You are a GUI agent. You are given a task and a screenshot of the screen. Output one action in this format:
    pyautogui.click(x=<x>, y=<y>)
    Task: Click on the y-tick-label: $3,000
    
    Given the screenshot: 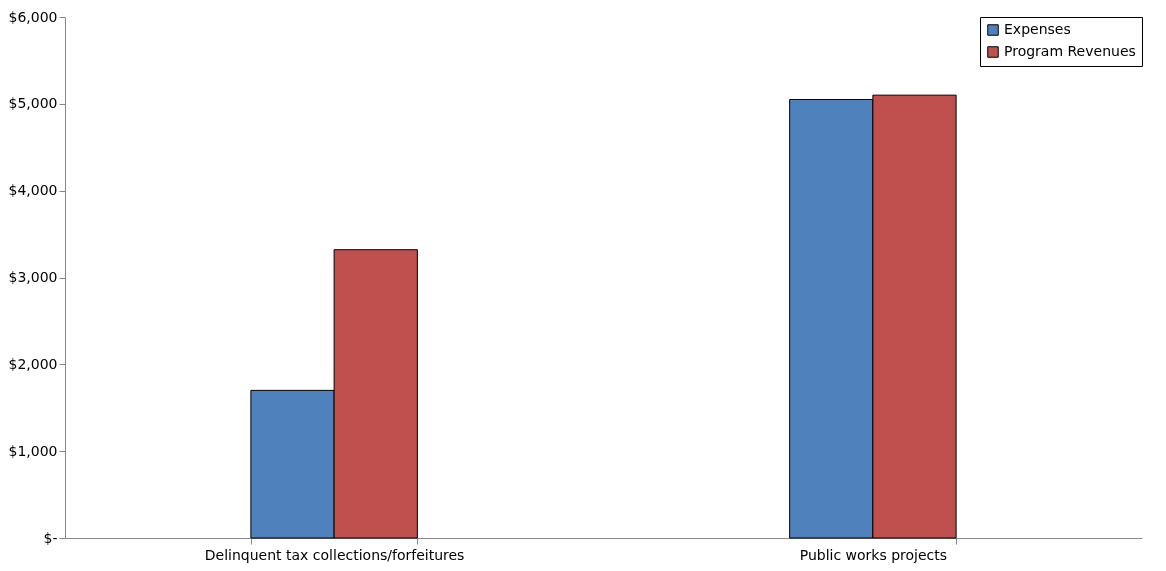 What is the action you would take?
    pyautogui.click(x=33, y=277)
    